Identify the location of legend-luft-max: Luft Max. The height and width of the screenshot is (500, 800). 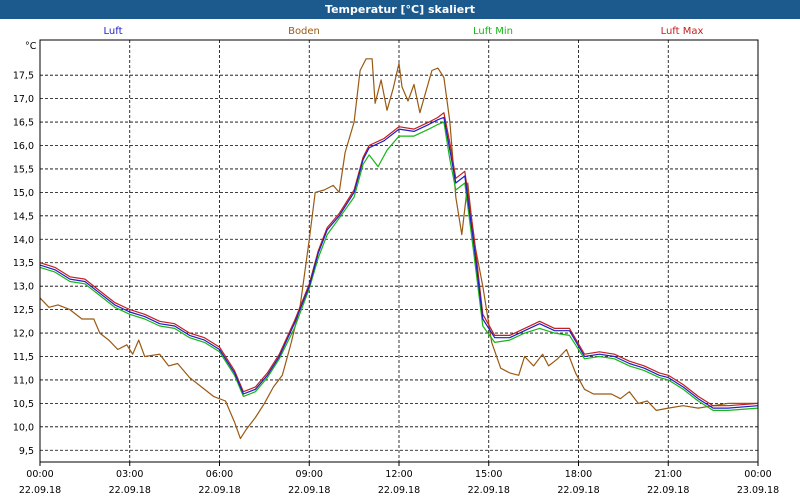
(682, 31).